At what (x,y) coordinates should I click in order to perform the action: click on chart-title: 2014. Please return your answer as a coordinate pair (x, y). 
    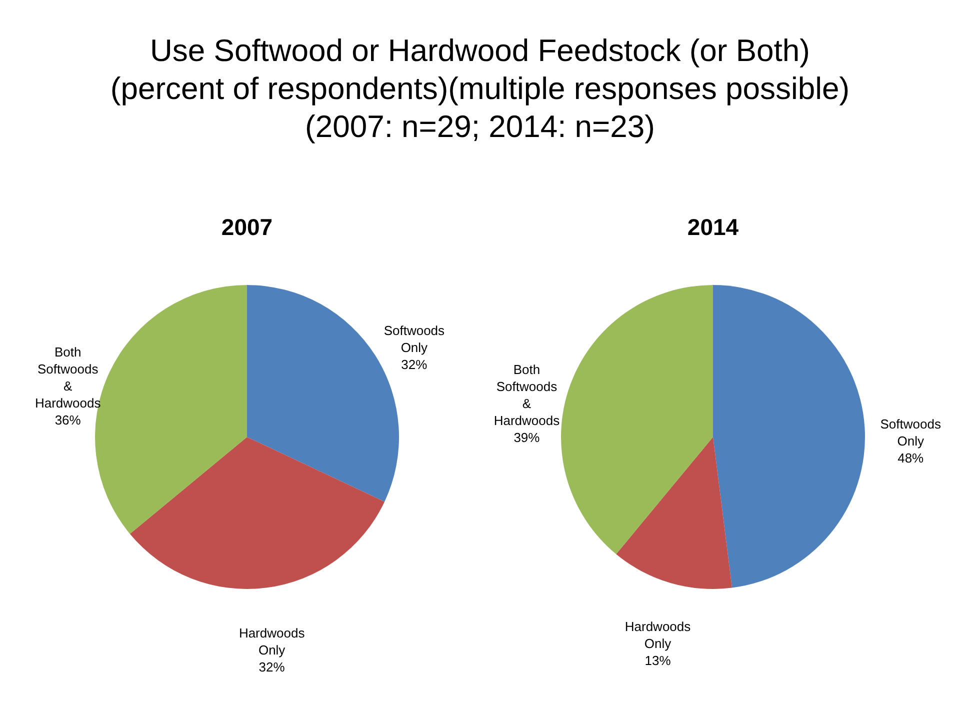
    Looking at the image, I should click on (713, 227).